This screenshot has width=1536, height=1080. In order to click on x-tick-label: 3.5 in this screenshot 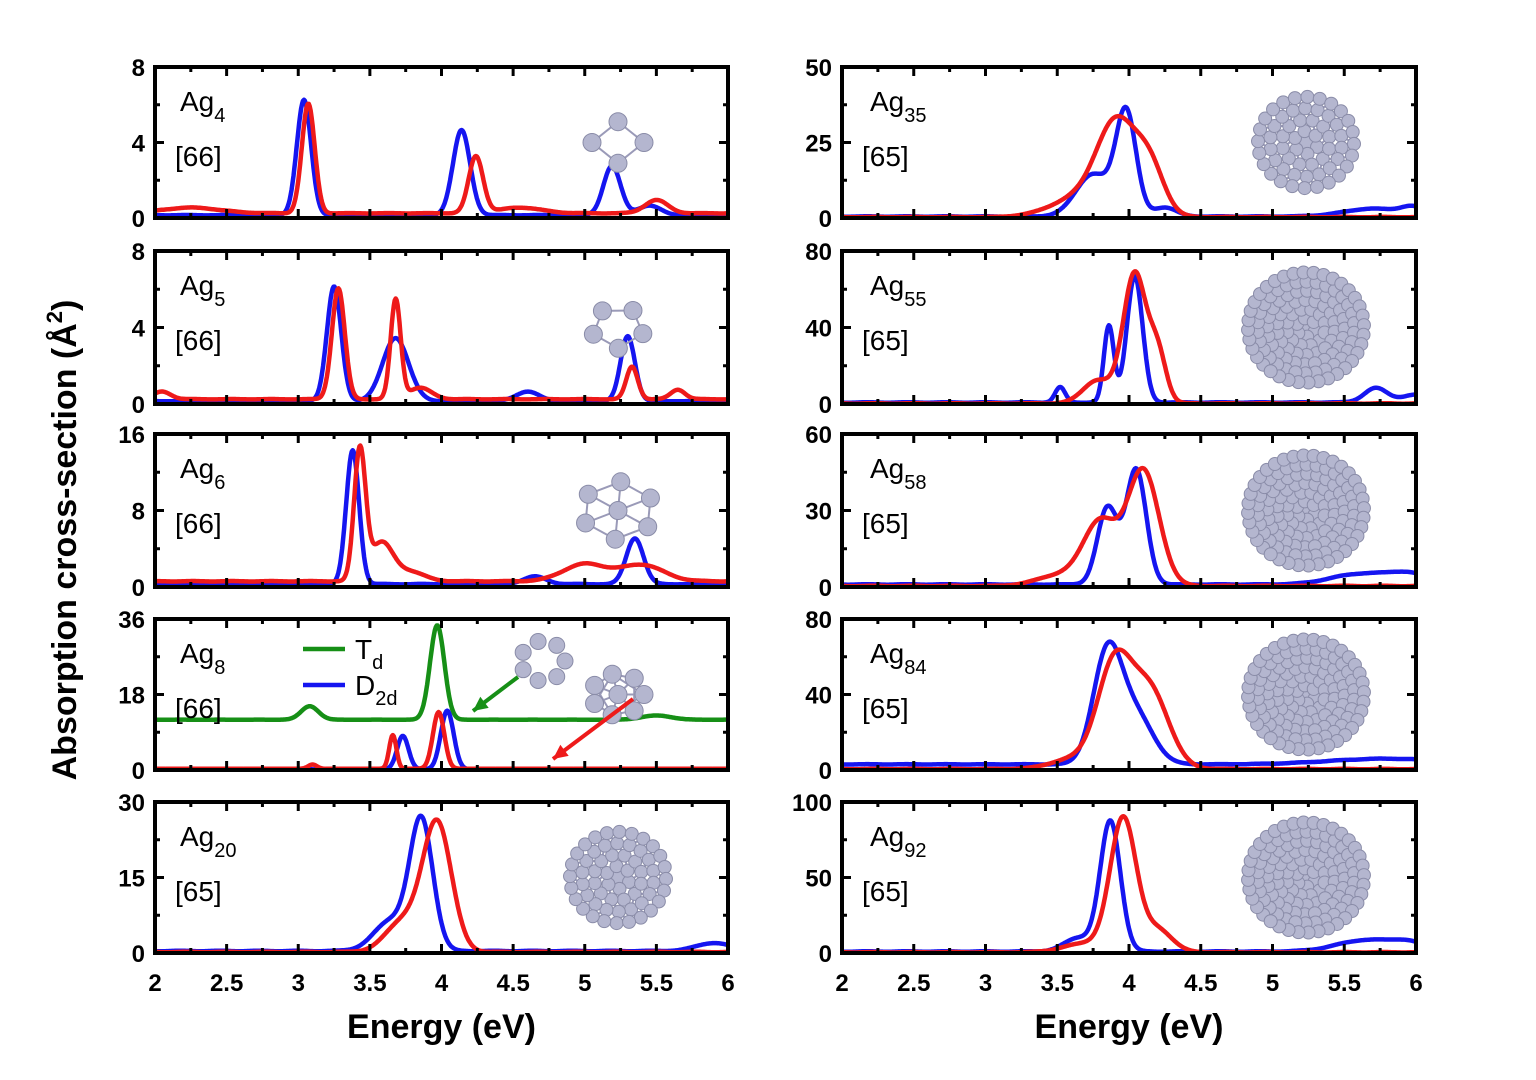, I will do `click(1057, 983)`.